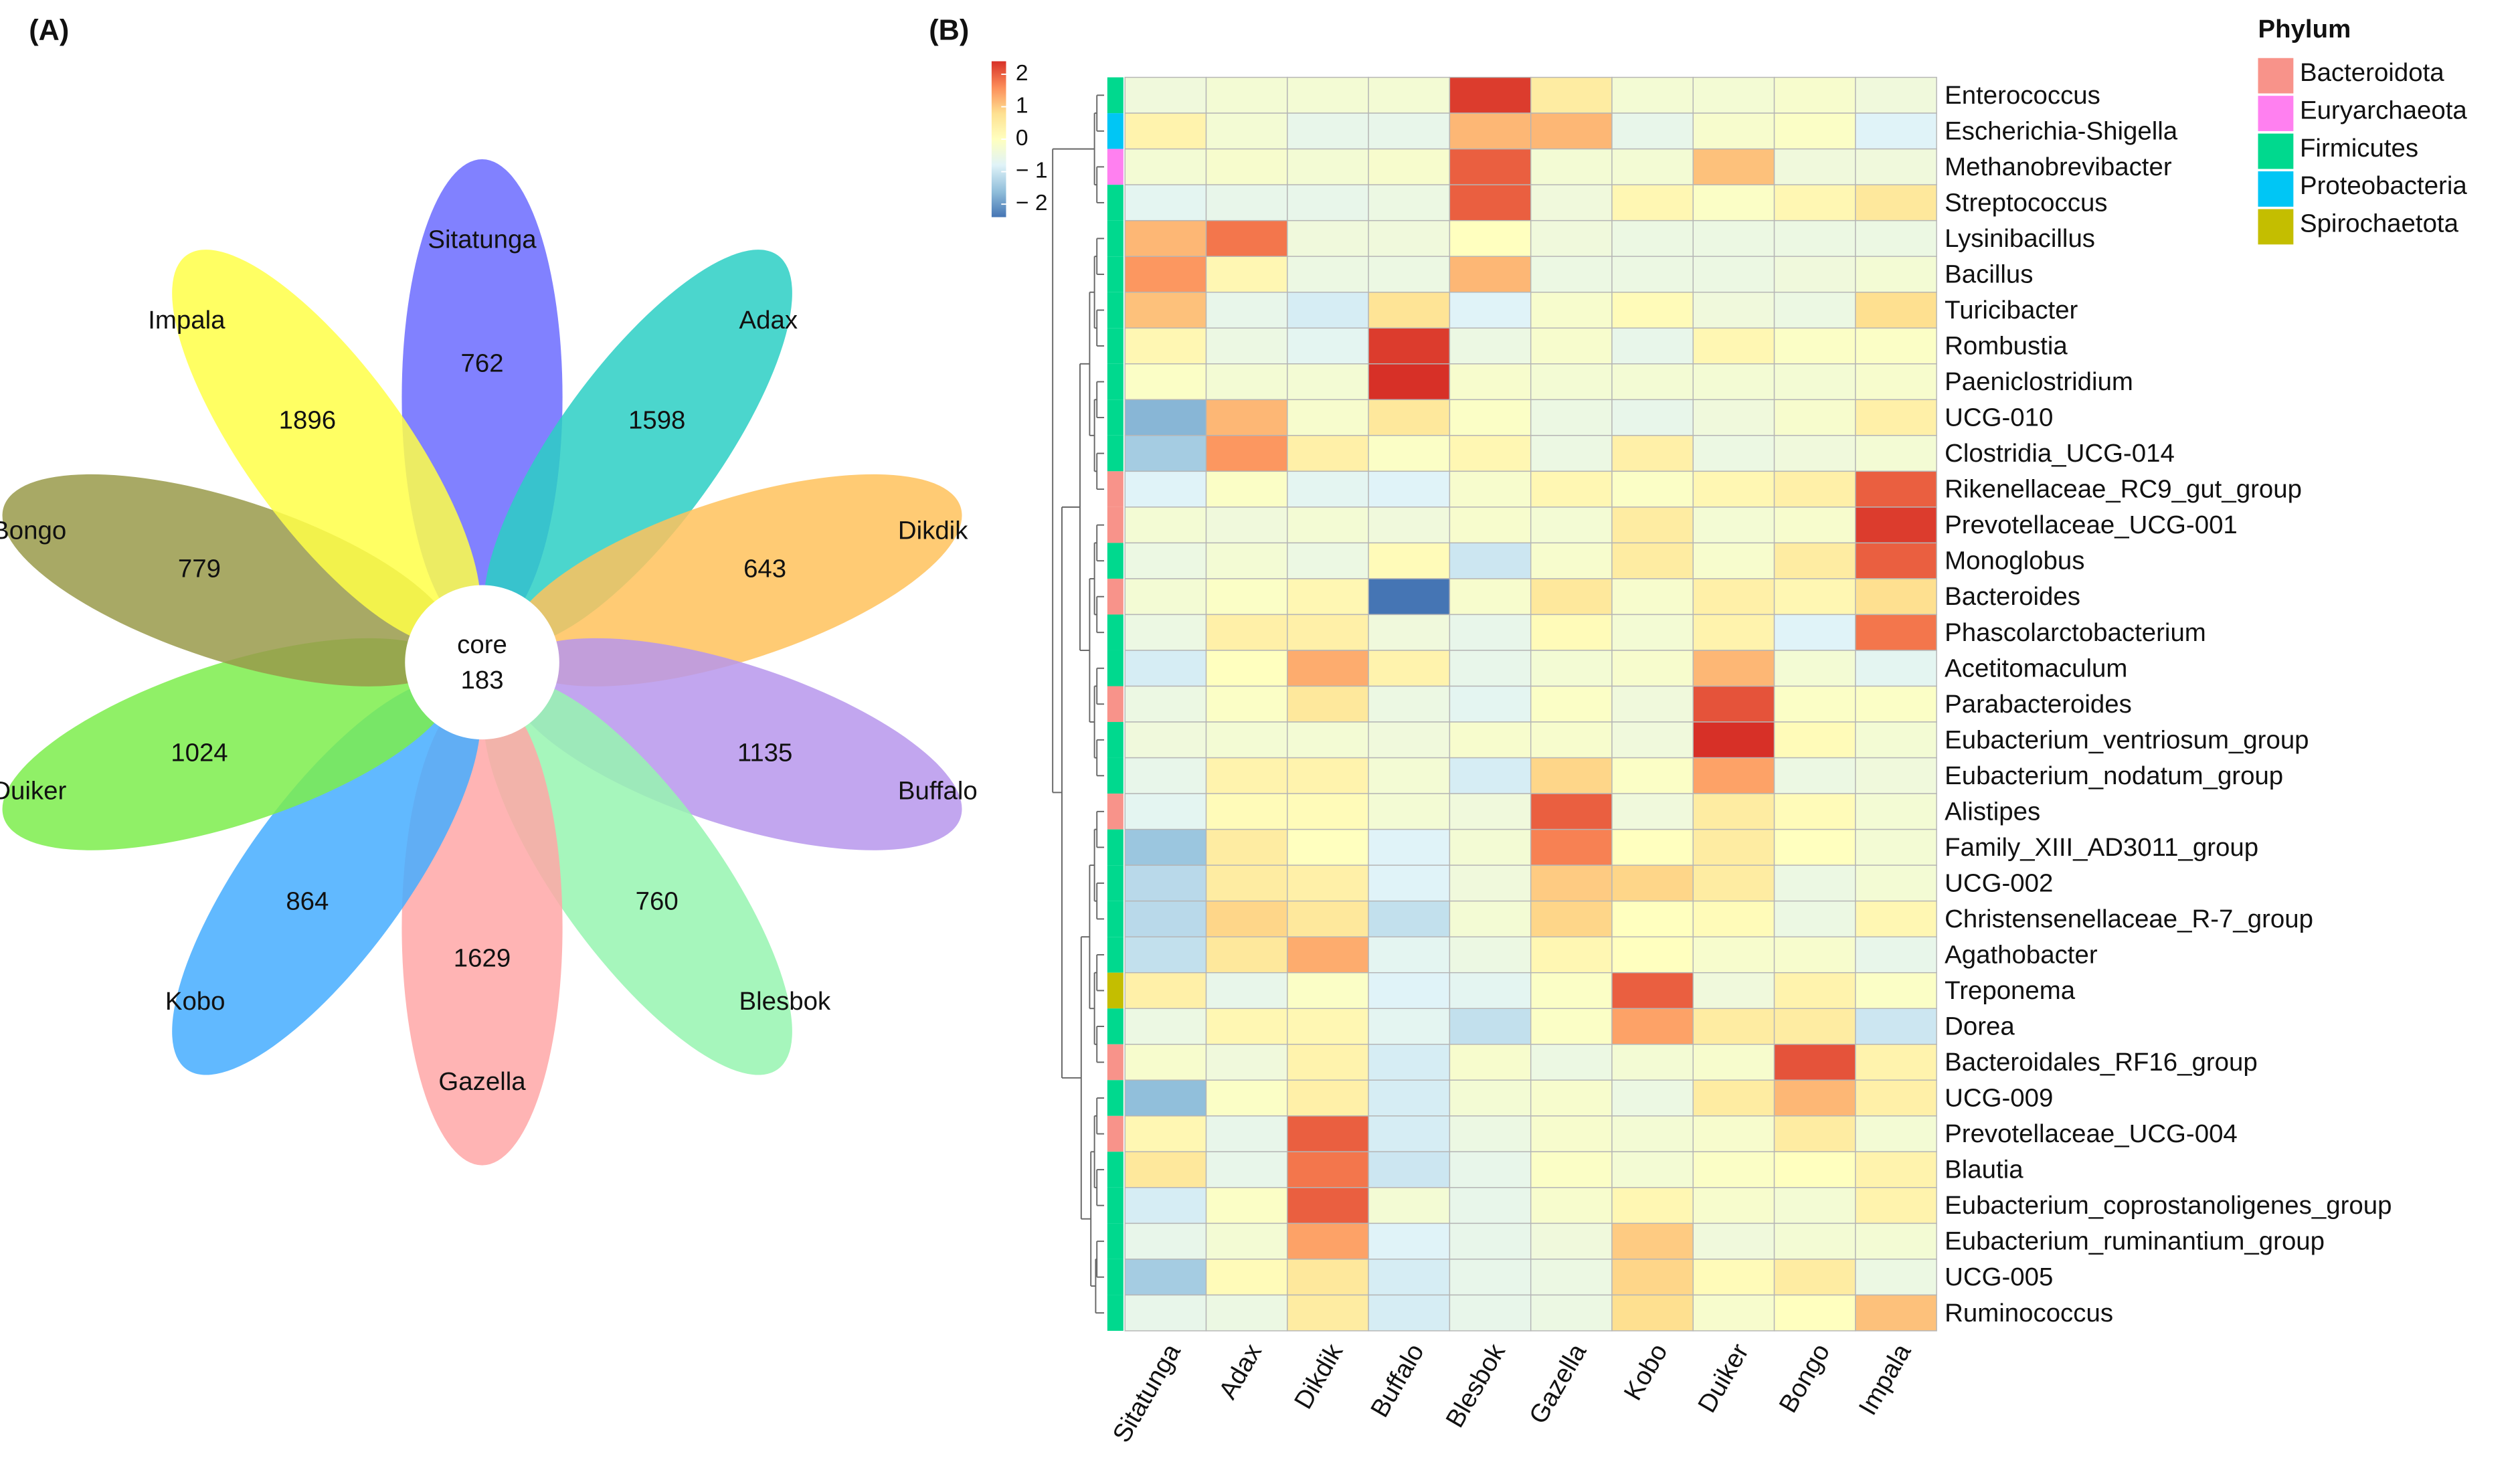 The width and height of the screenshot is (2520, 1466). Describe the element at coordinates (1999, 1098) in the screenshot. I see `row-label: UCG-009` at that location.